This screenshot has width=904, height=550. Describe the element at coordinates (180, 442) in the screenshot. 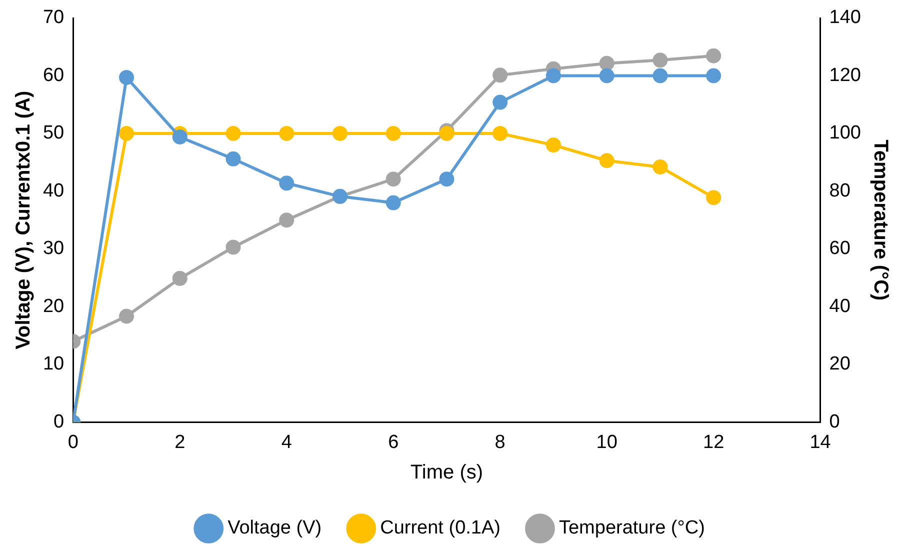

I see `x-tick-label: 2` at that location.